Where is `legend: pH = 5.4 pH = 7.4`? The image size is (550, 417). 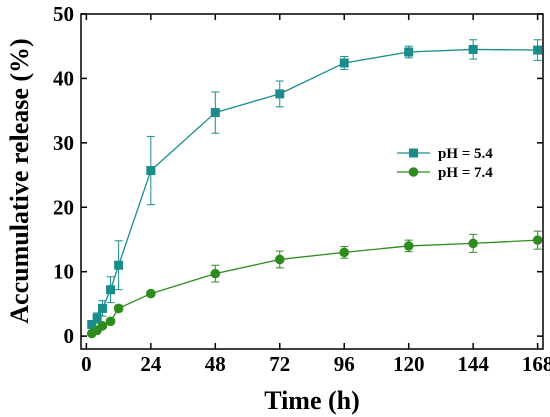
legend: pH = 5.4 pH = 7.4 is located at coordinates (445, 163).